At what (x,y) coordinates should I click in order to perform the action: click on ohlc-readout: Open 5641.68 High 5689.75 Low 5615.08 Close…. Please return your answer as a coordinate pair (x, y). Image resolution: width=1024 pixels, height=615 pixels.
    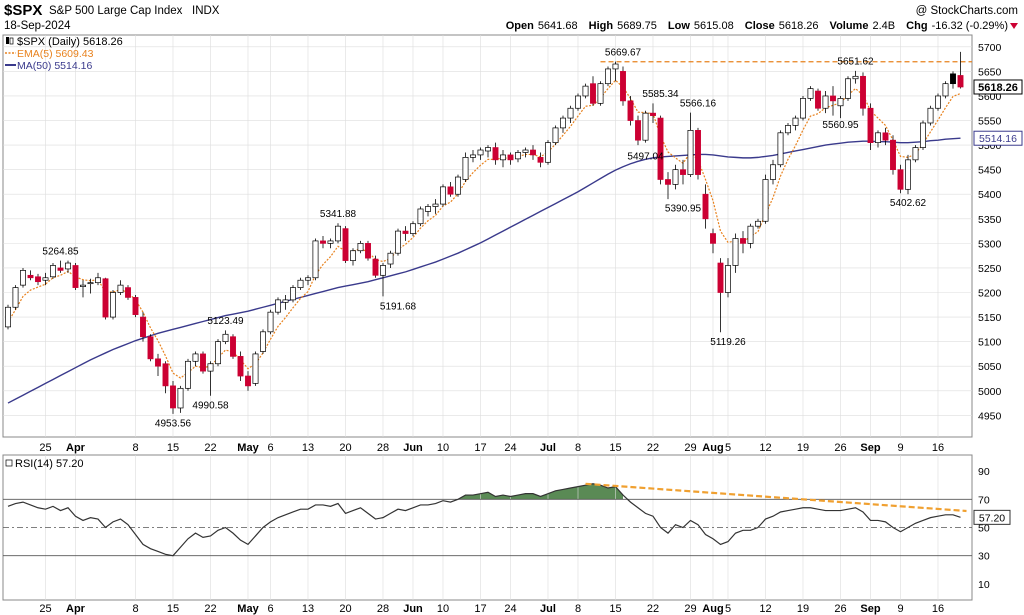
    Looking at the image, I should click on (757, 26).